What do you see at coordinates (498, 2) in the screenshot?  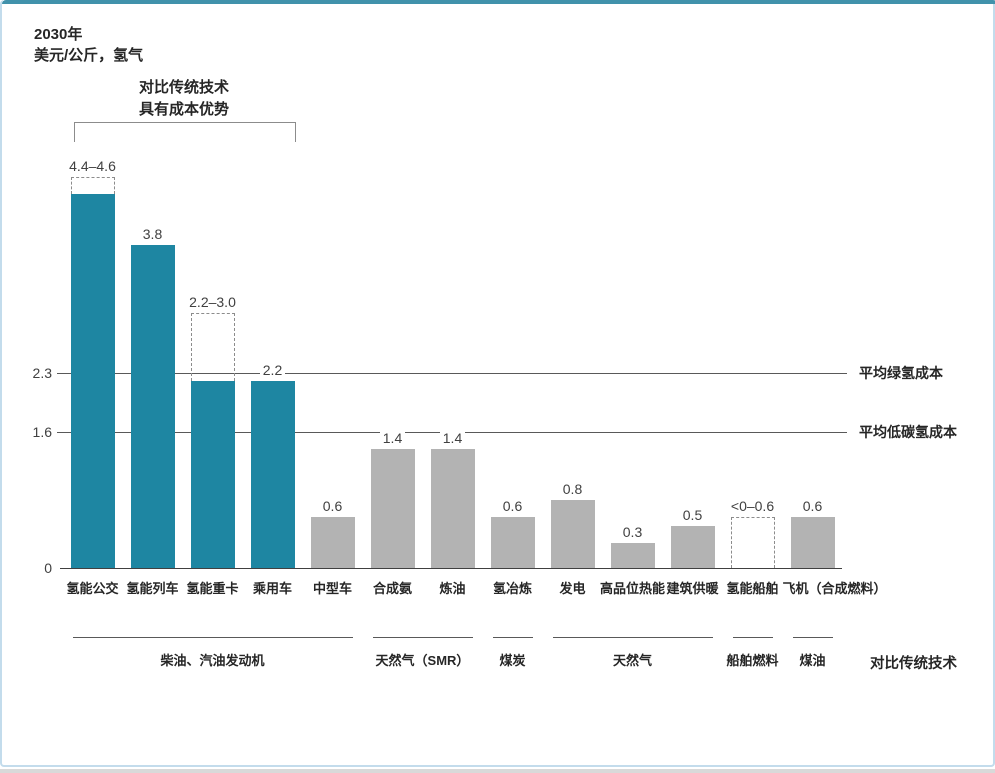 I see `top-accent-bar` at bounding box center [498, 2].